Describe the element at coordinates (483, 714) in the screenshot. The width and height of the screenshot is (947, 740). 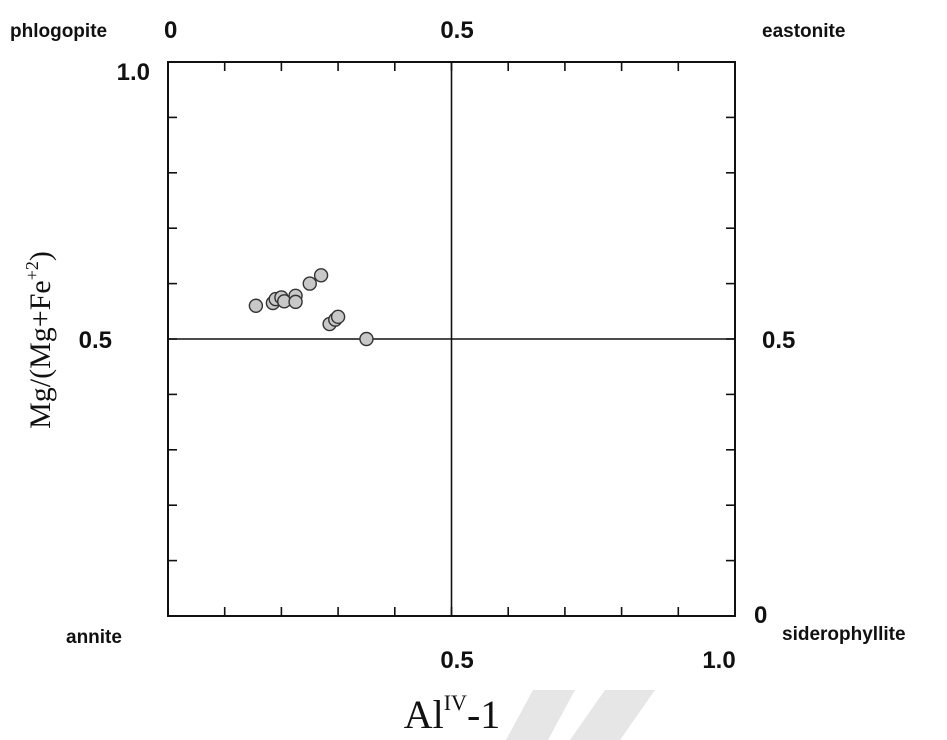
I see `x-axis-label-suffix: -1` at that location.